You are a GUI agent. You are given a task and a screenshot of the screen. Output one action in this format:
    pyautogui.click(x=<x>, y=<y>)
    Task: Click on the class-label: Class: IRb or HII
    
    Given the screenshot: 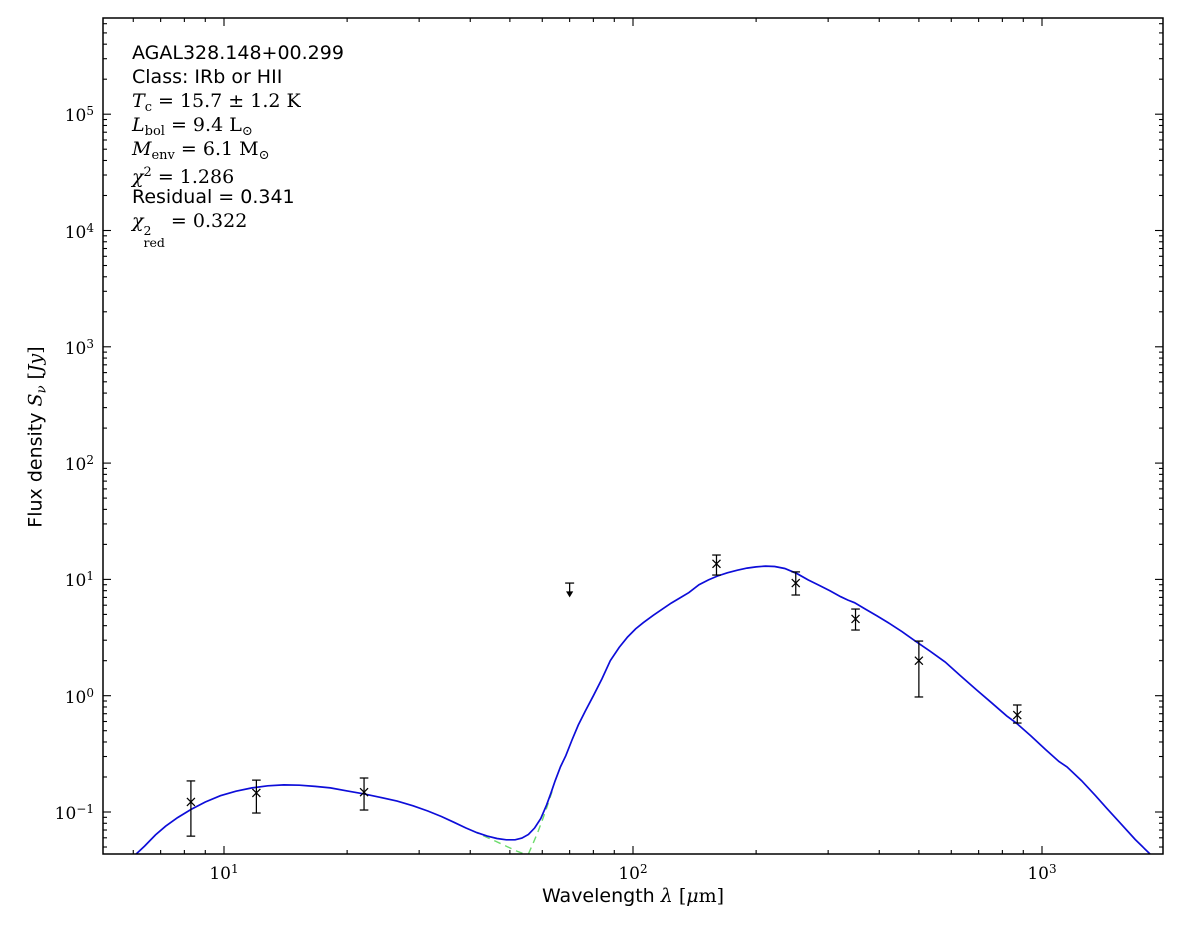 What is the action you would take?
    pyautogui.click(x=207, y=77)
    